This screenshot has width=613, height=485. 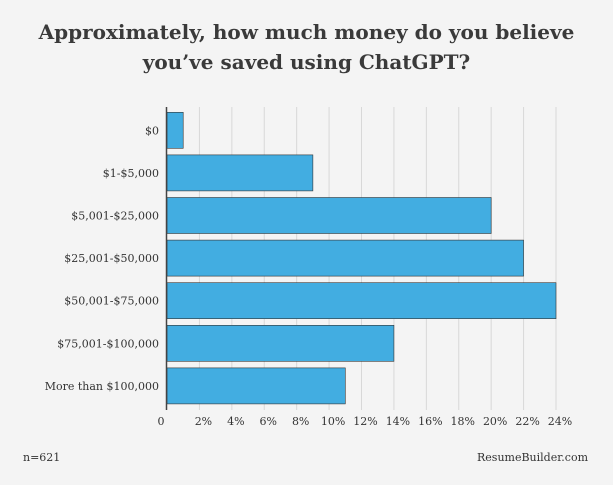 I want to click on x-tick-label: 18%, so click(x=463, y=421).